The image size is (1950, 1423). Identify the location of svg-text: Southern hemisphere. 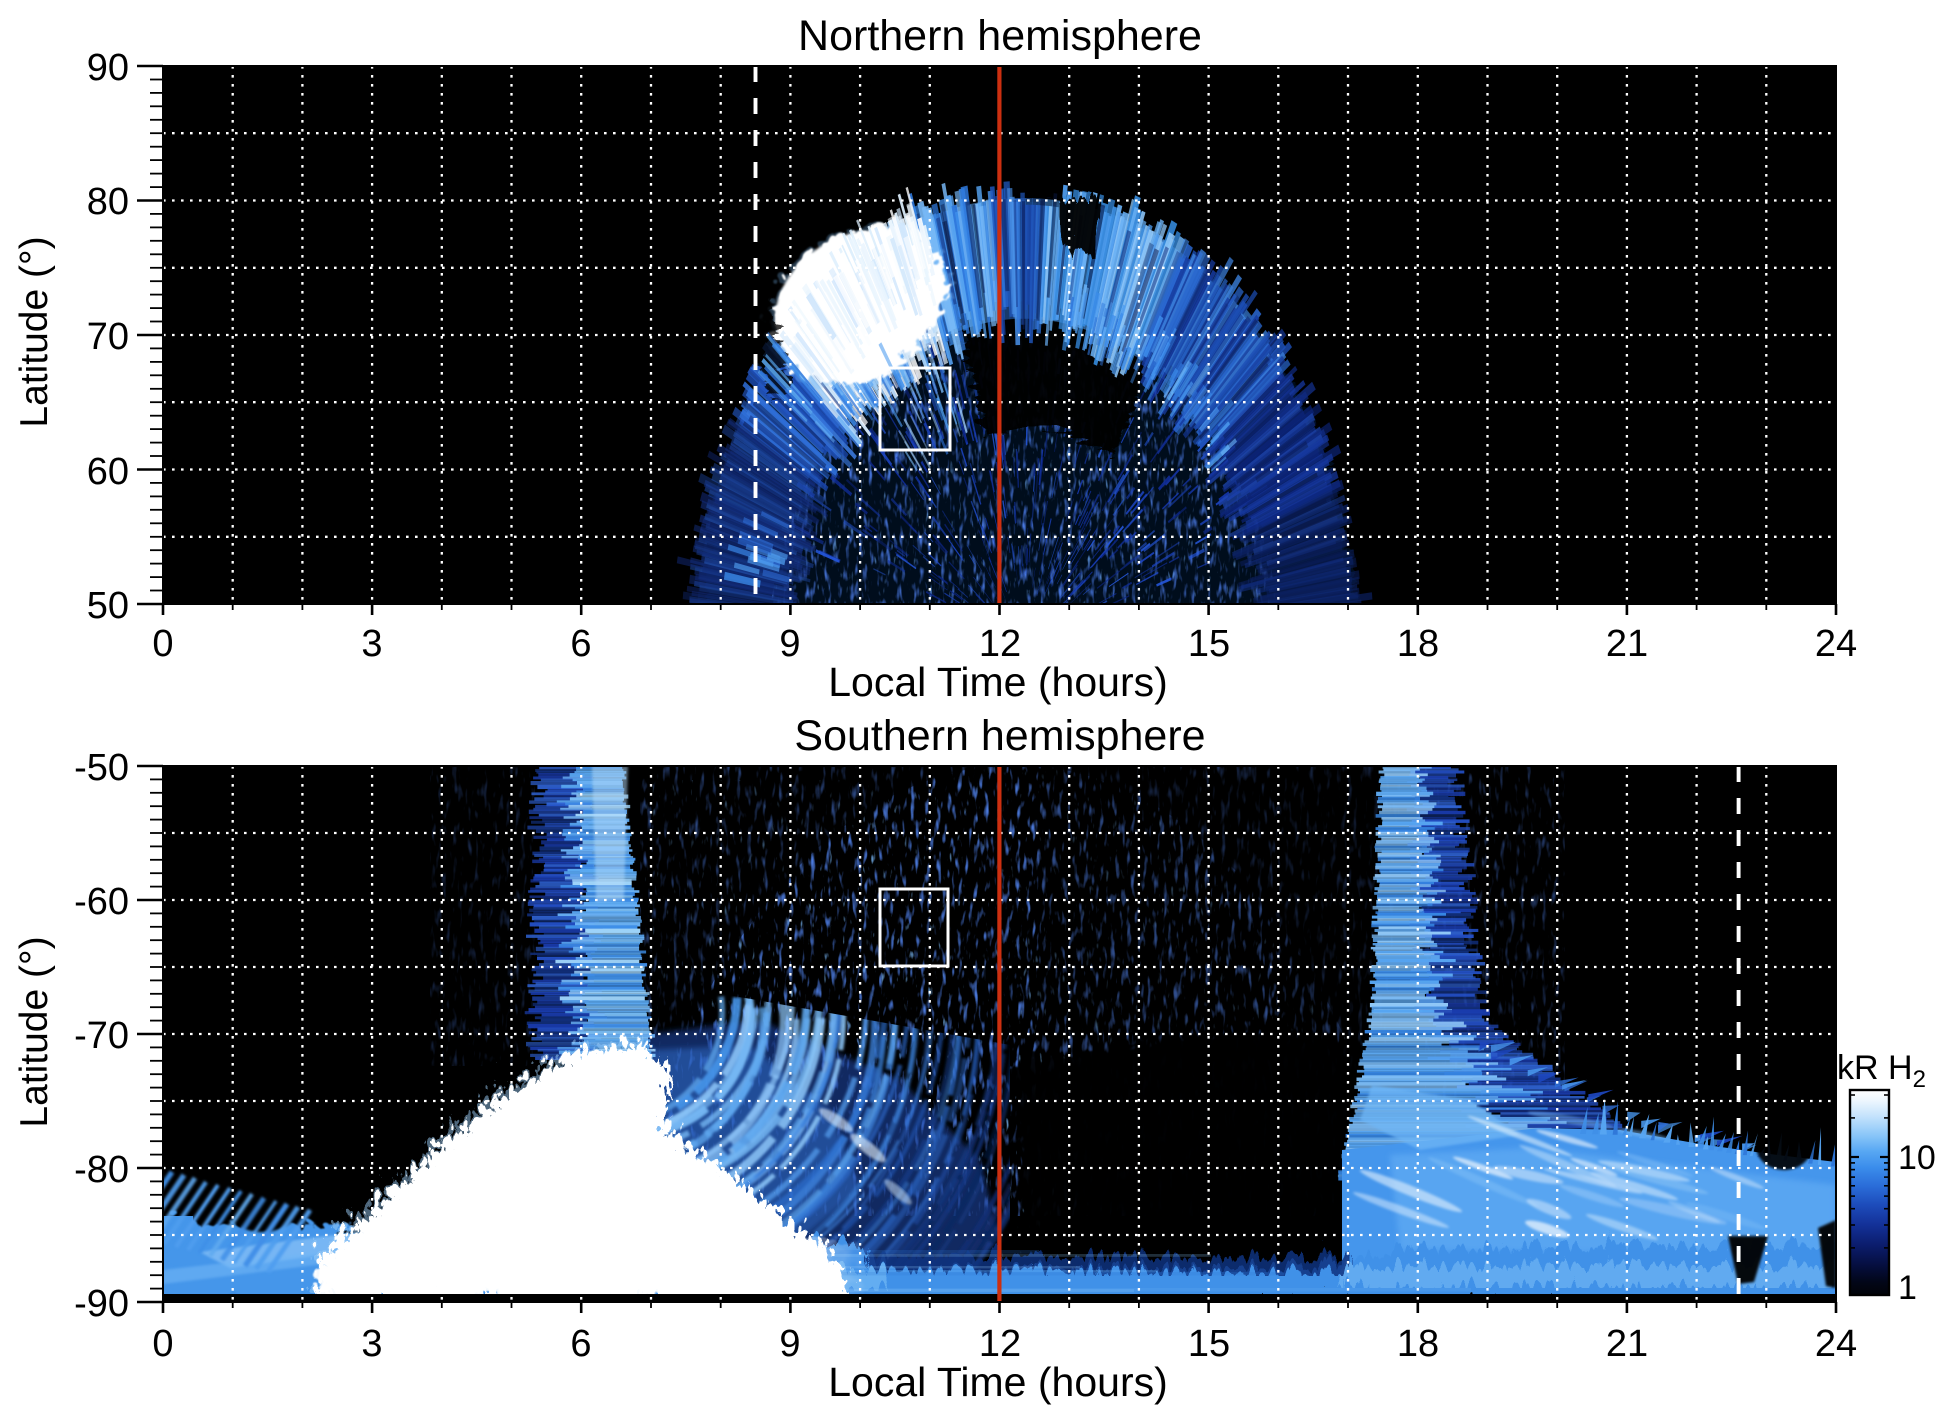
(999, 736).